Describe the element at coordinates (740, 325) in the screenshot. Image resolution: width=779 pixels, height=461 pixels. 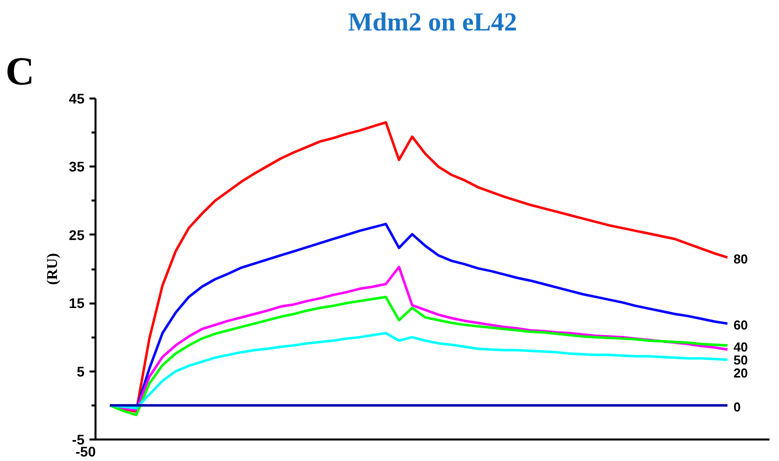
I see `series-label: 60` at that location.